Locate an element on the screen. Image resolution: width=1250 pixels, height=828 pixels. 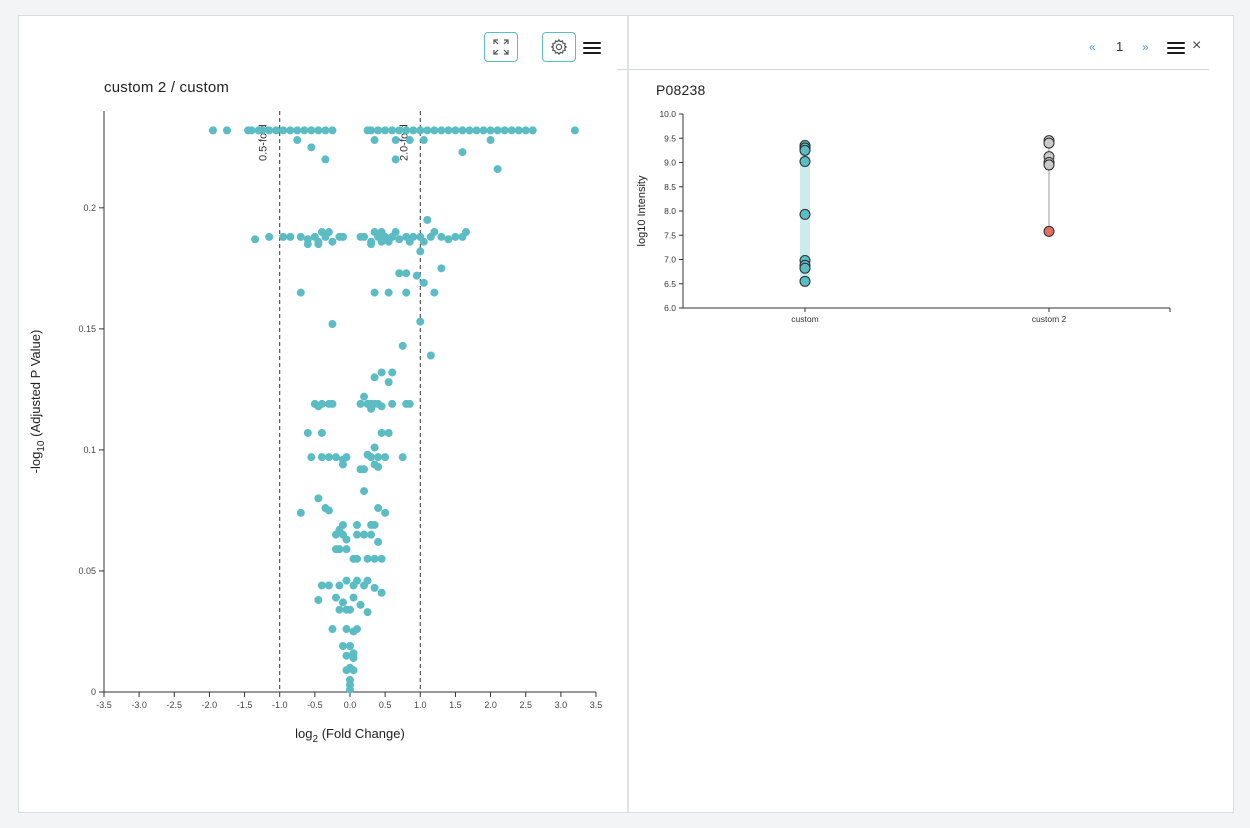
y-tick-label: 8.0 is located at coordinates (670, 211).